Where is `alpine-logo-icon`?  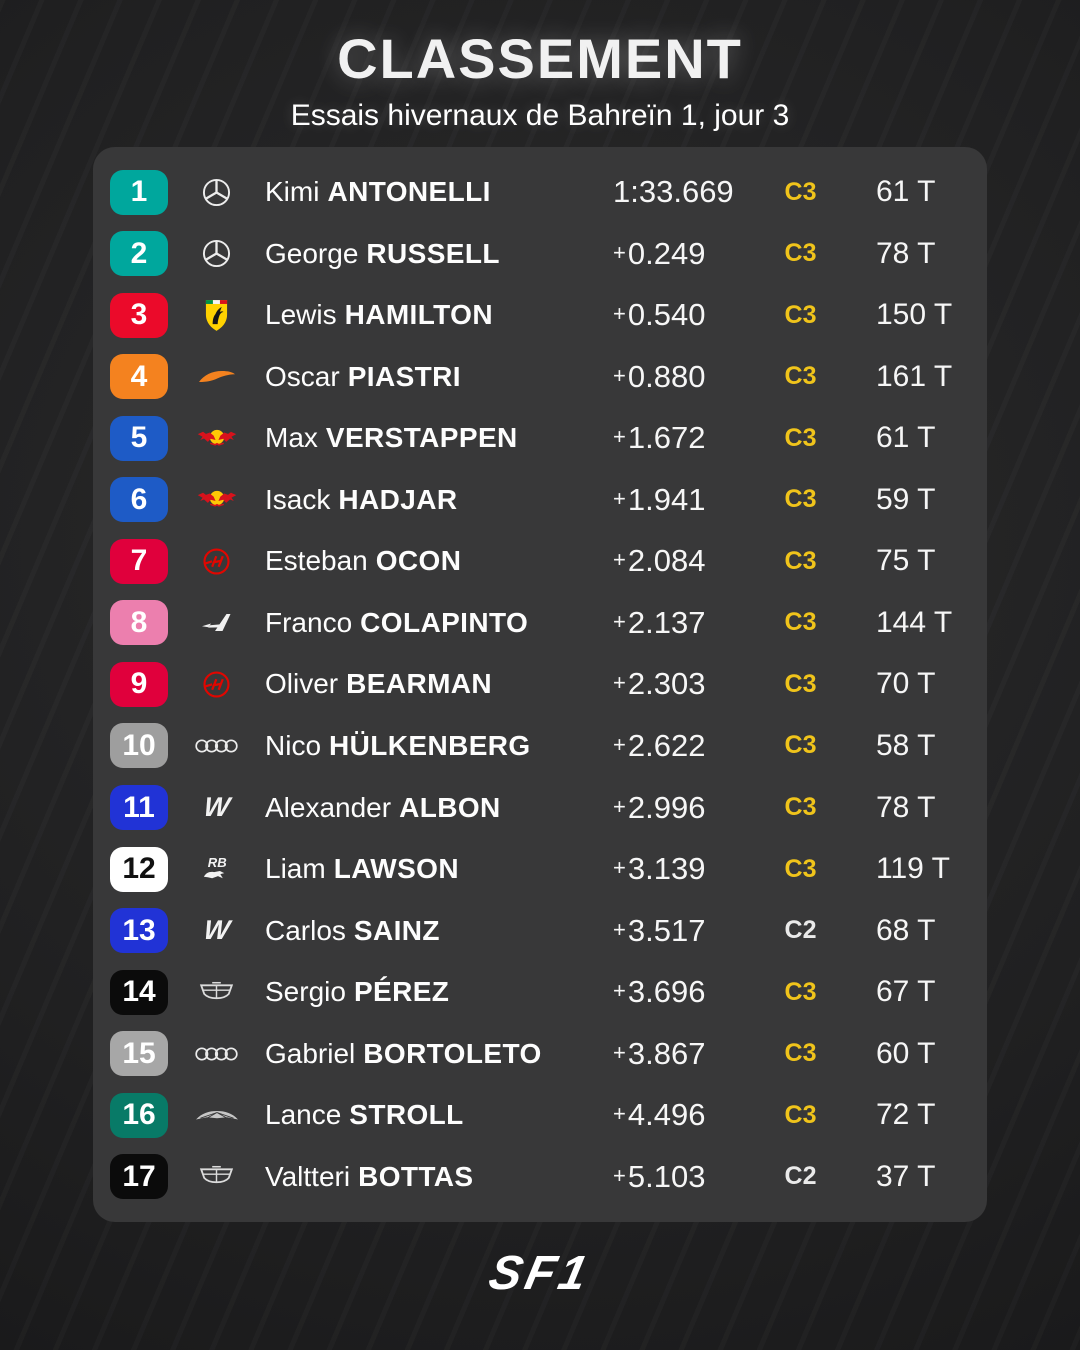
alpine-logo-icon is located at coordinates (216, 622).